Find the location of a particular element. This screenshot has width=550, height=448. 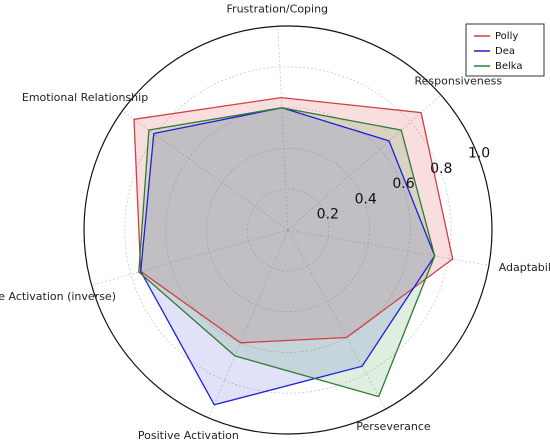

grid-circle is located at coordinates (288, 230).